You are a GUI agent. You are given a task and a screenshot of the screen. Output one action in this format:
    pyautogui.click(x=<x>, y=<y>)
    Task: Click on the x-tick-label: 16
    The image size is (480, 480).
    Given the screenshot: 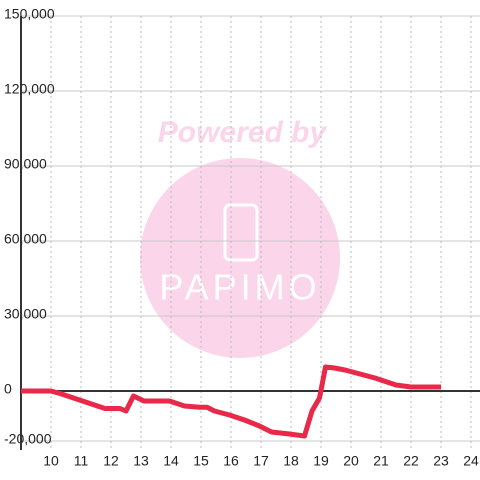 What is the action you would take?
    pyautogui.click(x=231, y=461)
    